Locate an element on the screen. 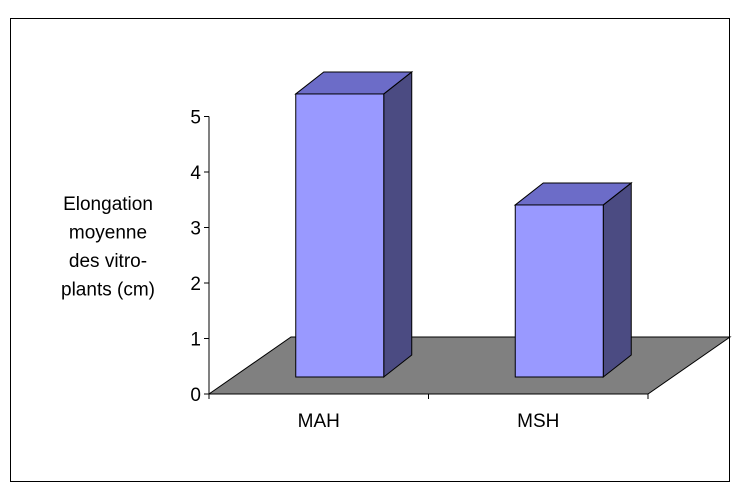  y-axis-label-line: moyenne is located at coordinates (108, 233).